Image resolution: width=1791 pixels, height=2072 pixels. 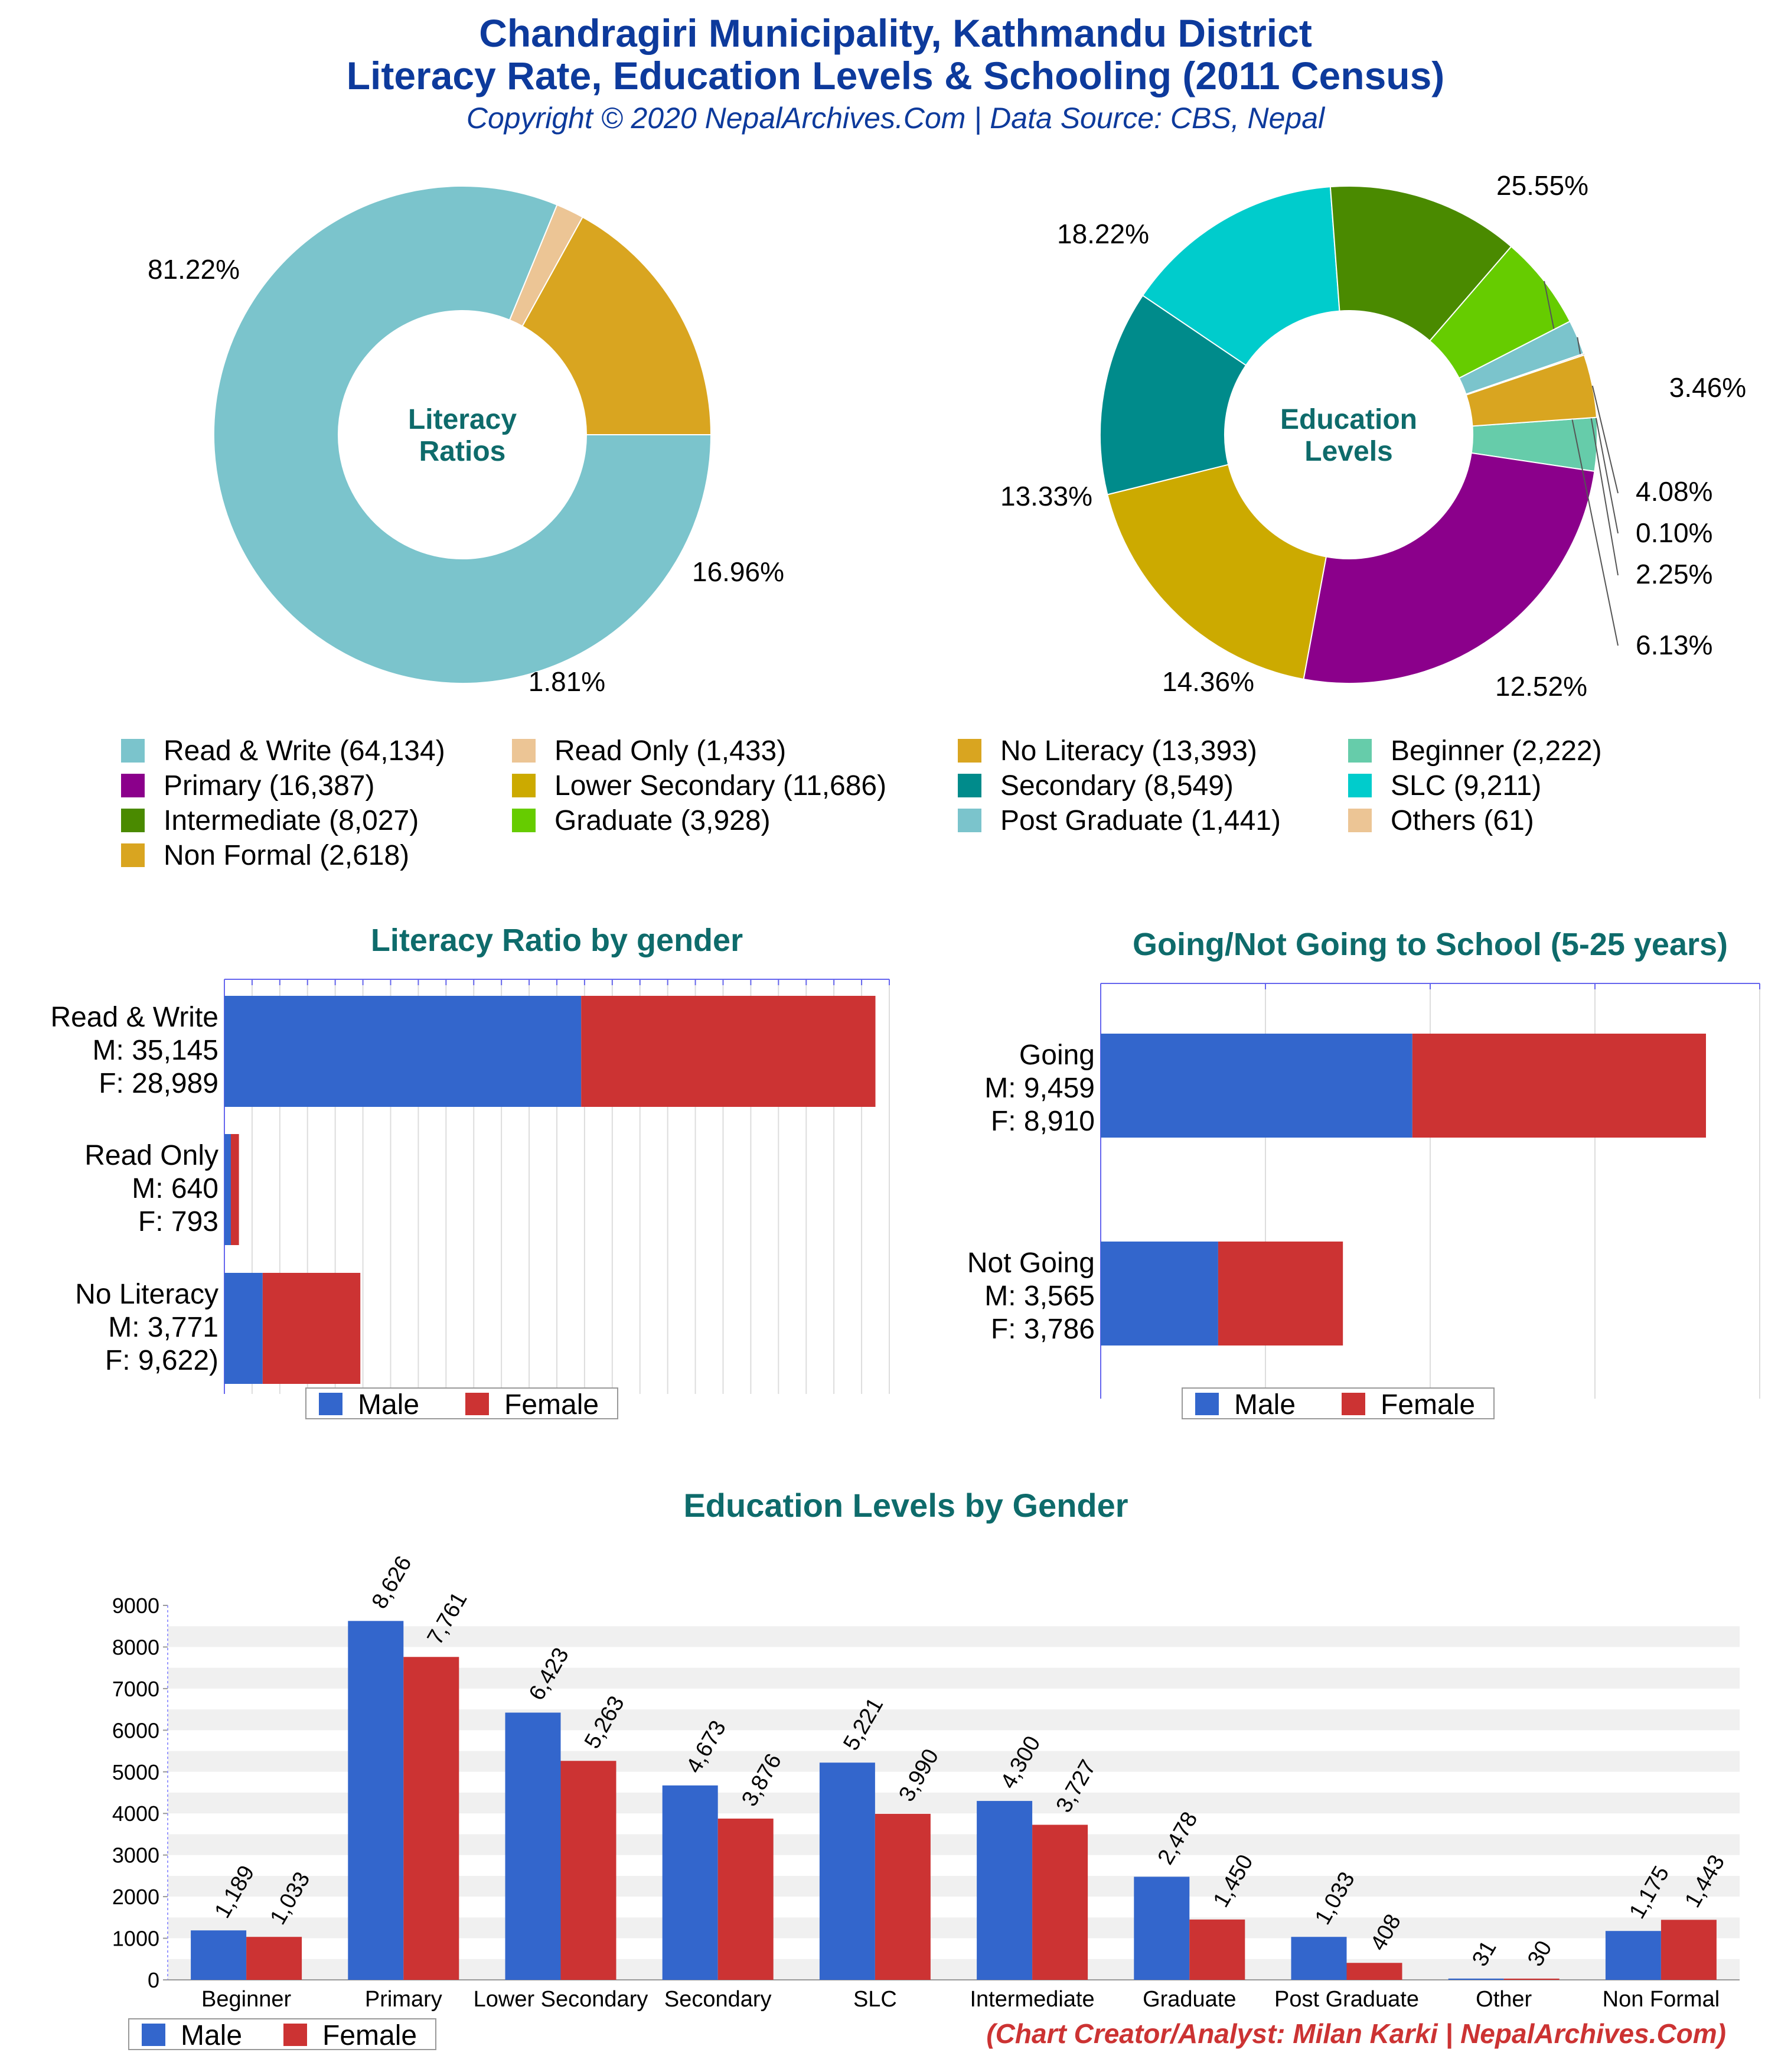 I want to click on donut-slice-non-formal, so click(x=1531, y=390).